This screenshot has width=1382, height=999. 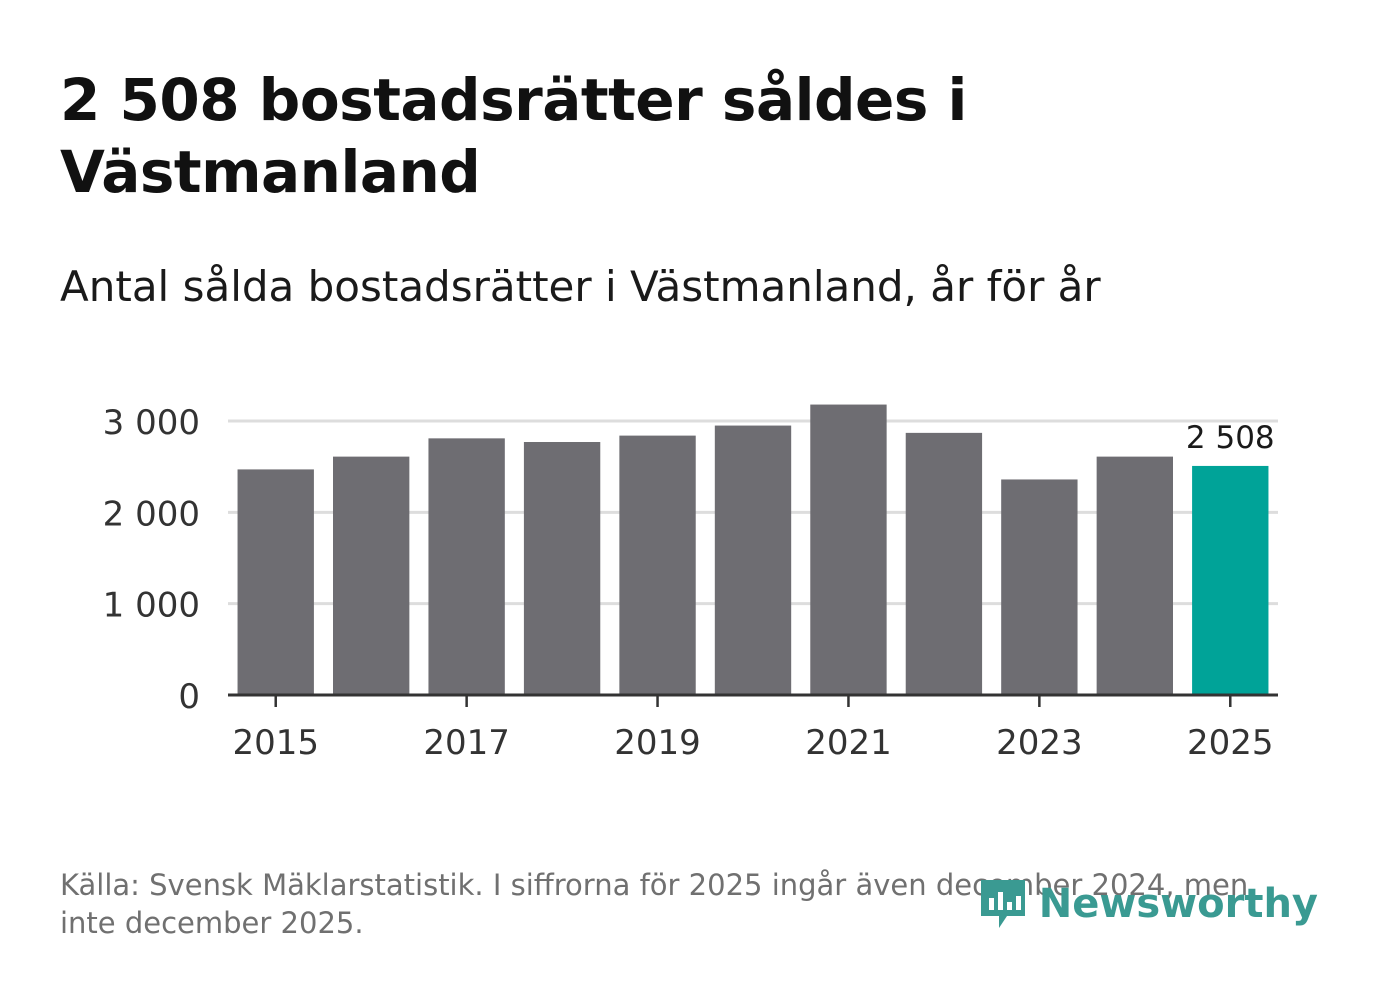 I want to click on x-tick-label: 2019, so click(x=657, y=743).